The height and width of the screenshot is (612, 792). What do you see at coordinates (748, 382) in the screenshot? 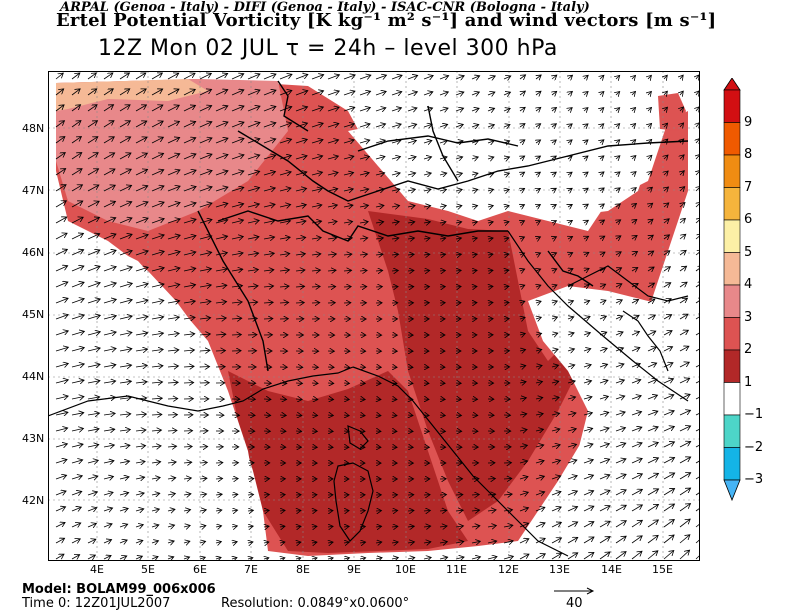
I see `colorbar-label: 1` at bounding box center [748, 382].